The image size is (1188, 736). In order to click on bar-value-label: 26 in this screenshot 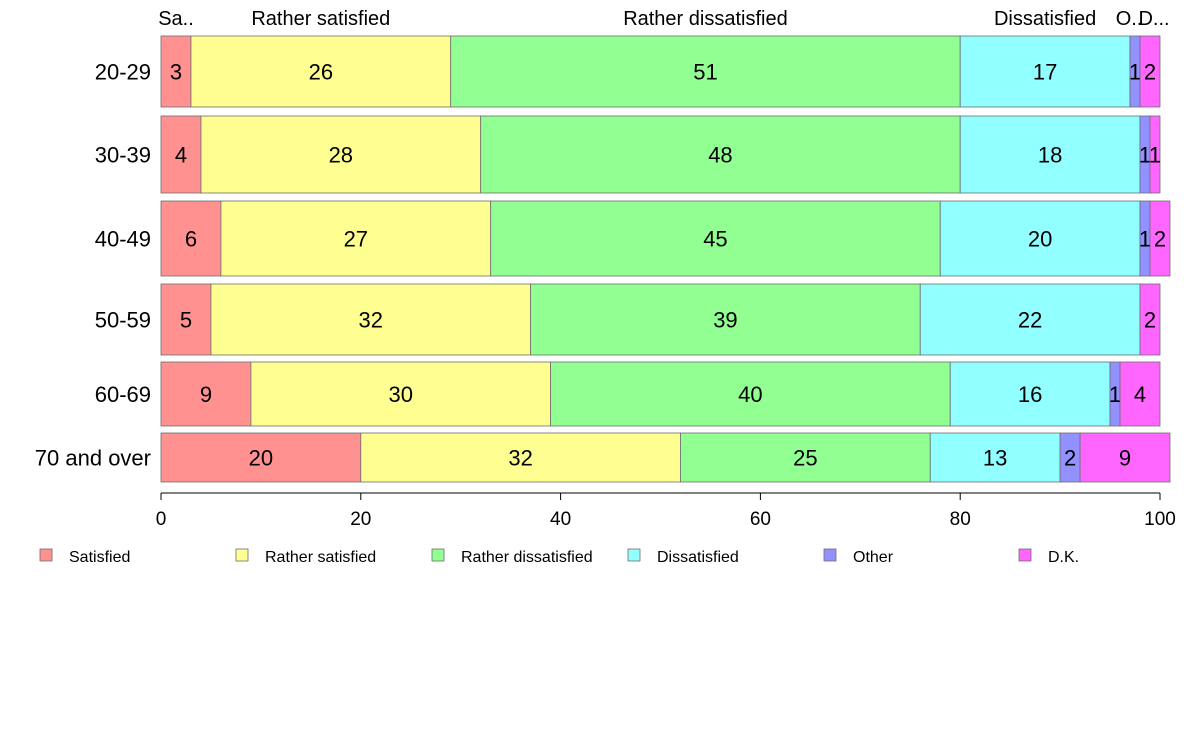, I will do `click(321, 72)`.